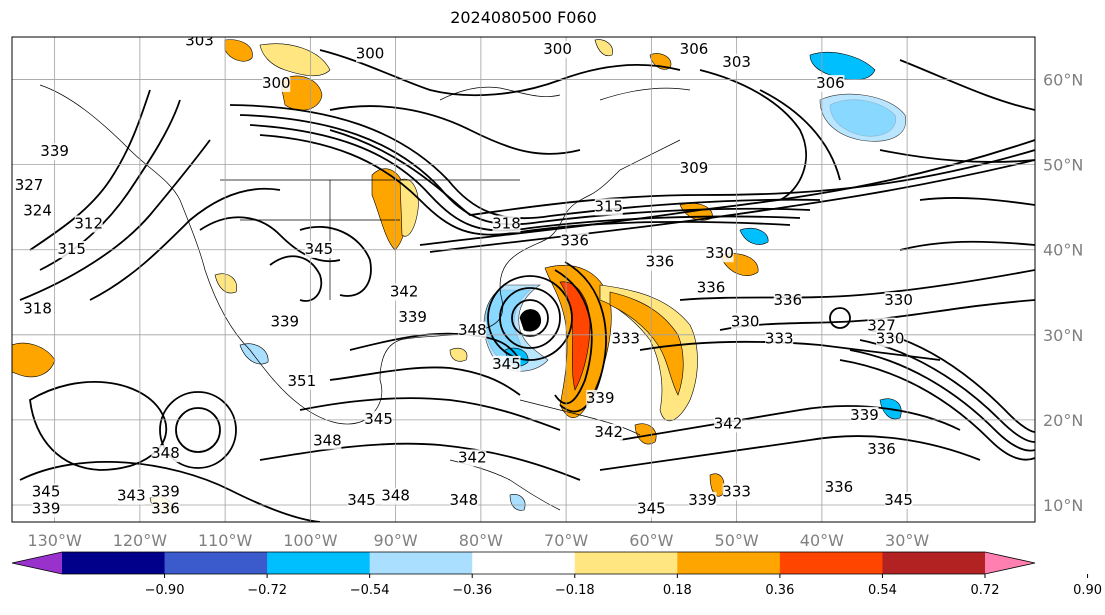 Image resolution: width=1105 pixels, height=615 pixels. I want to click on longitude-label: 90°W, so click(396, 540).